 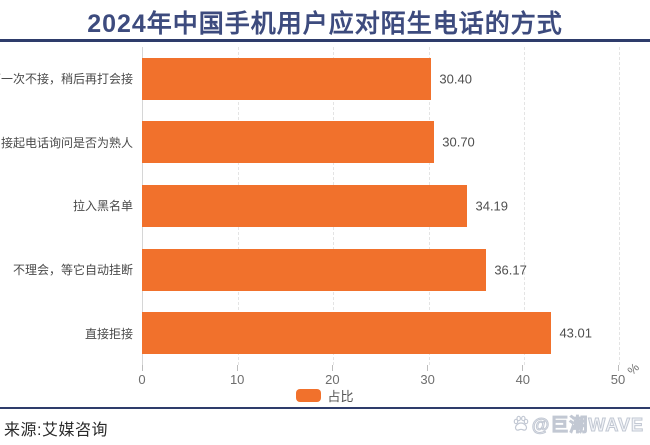 I want to click on chart-title: 2024年中国手机用户应对陌生电话的方式, so click(x=325, y=24).